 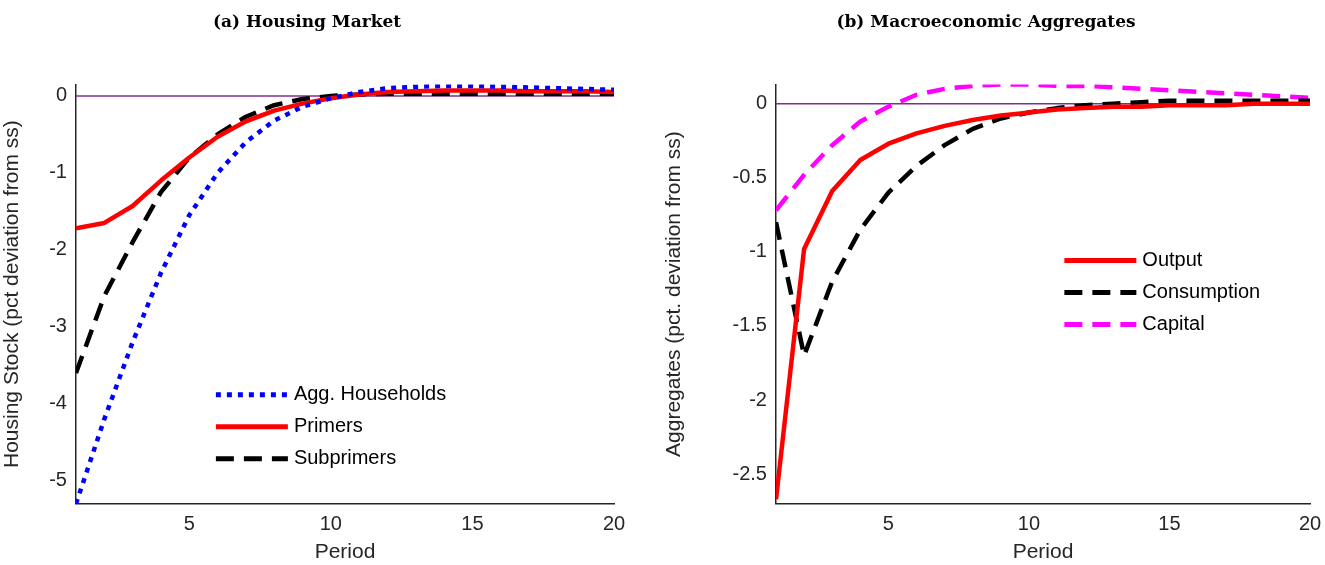 What do you see at coordinates (307, 20) in the screenshot?
I see `chart-title: (a) Housing Market` at bounding box center [307, 20].